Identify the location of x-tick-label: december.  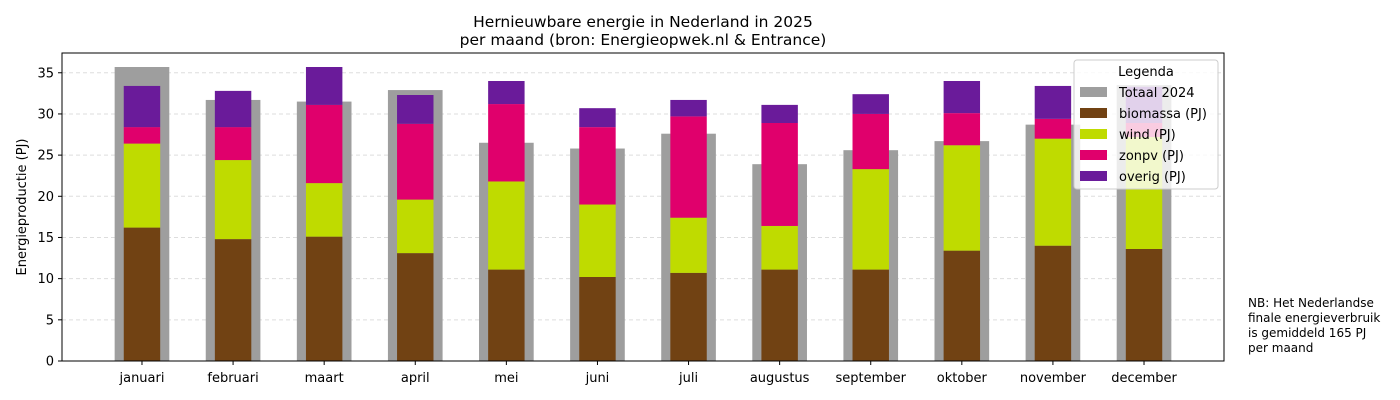
(1144, 378).